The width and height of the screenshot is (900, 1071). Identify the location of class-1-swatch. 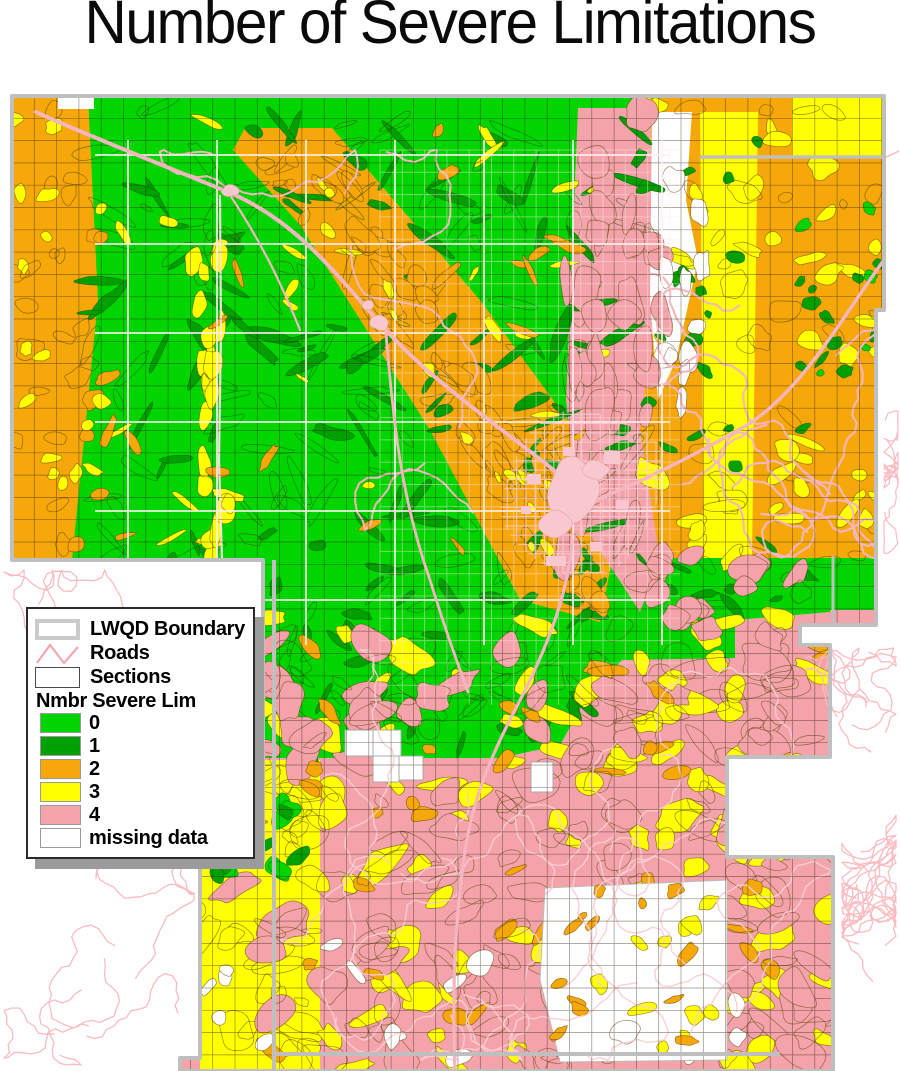
(60, 746).